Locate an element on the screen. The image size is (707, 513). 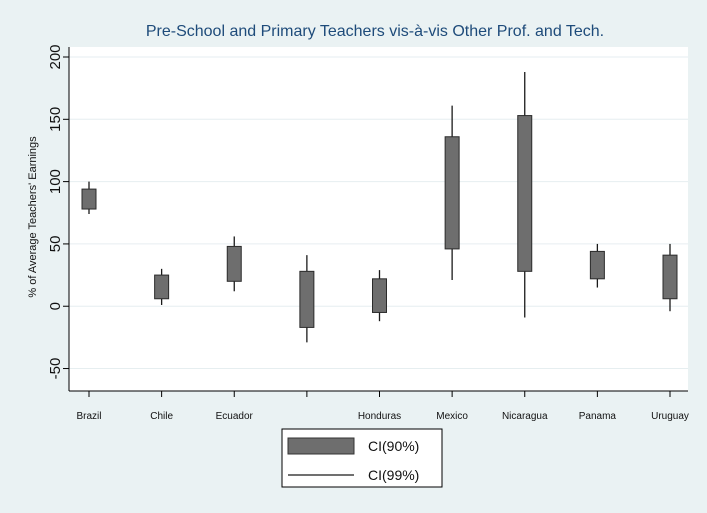
y-axis-label: % of Average Teachers' Earnings is located at coordinates (33, 217).